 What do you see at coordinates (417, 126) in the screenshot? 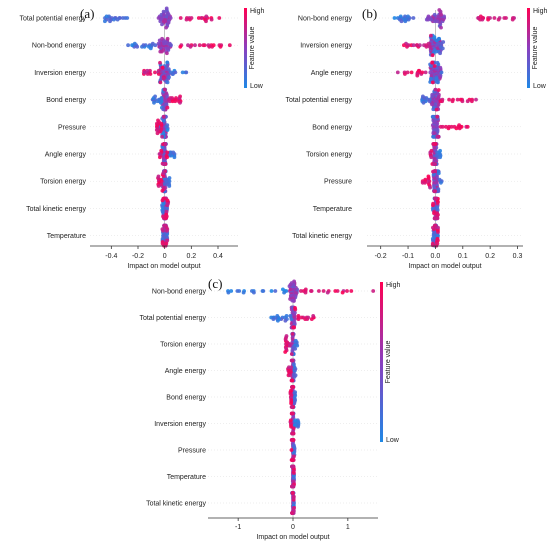
I see `feature-row: Bond energy` at bounding box center [417, 126].